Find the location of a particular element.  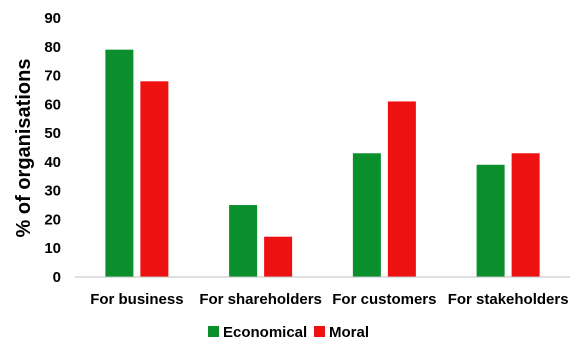

legend-label-moral: Moral is located at coordinates (349, 332).